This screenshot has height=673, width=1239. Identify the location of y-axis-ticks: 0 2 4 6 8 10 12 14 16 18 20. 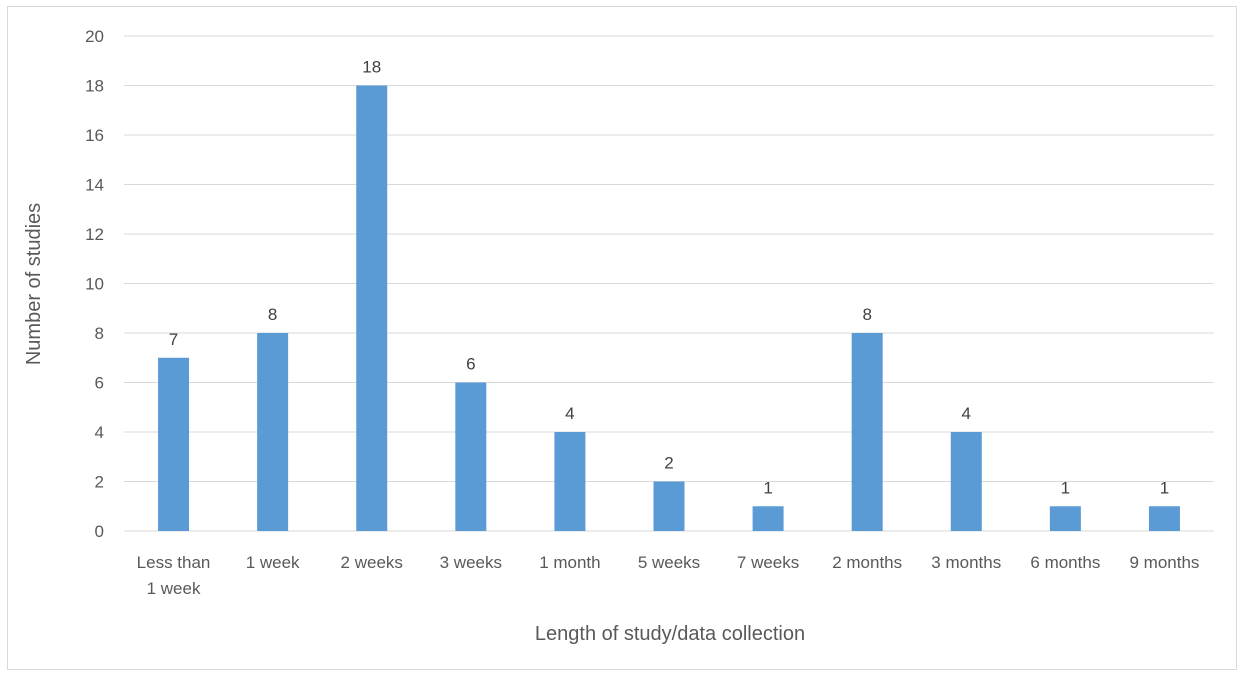
(94, 284).